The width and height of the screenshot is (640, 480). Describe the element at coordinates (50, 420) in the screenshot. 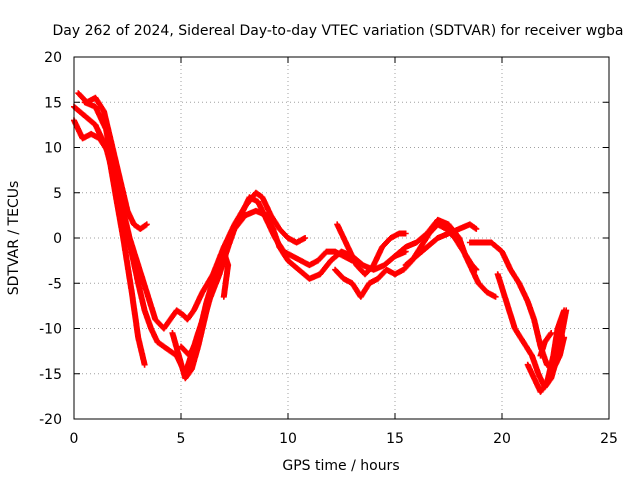

I see `y-tick-label: -20` at that location.